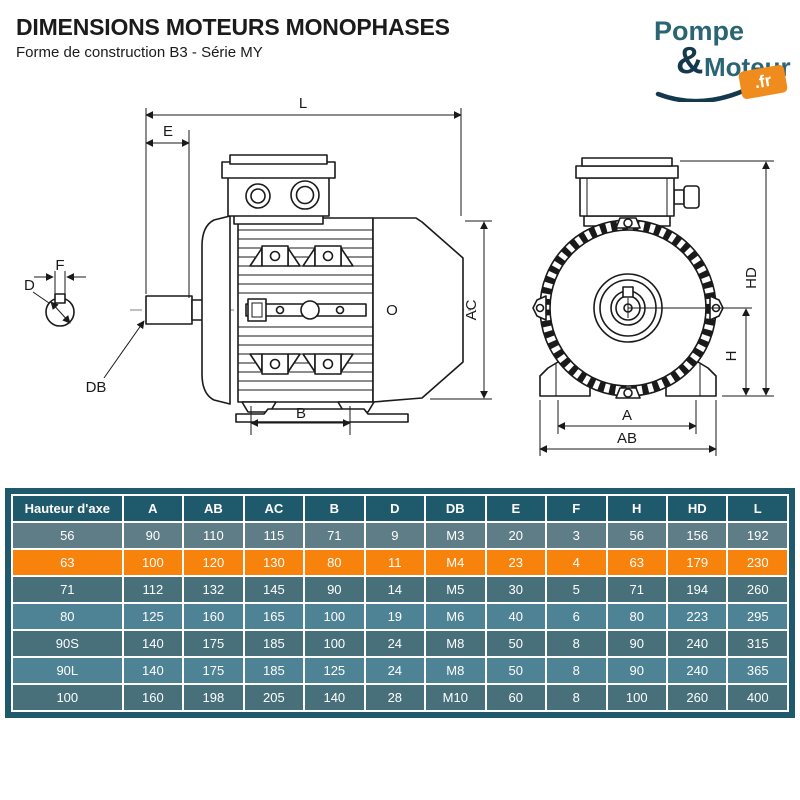  Describe the element at coordinates (697, 616) in the screenshot. I see `value-cell: 223` at that location.